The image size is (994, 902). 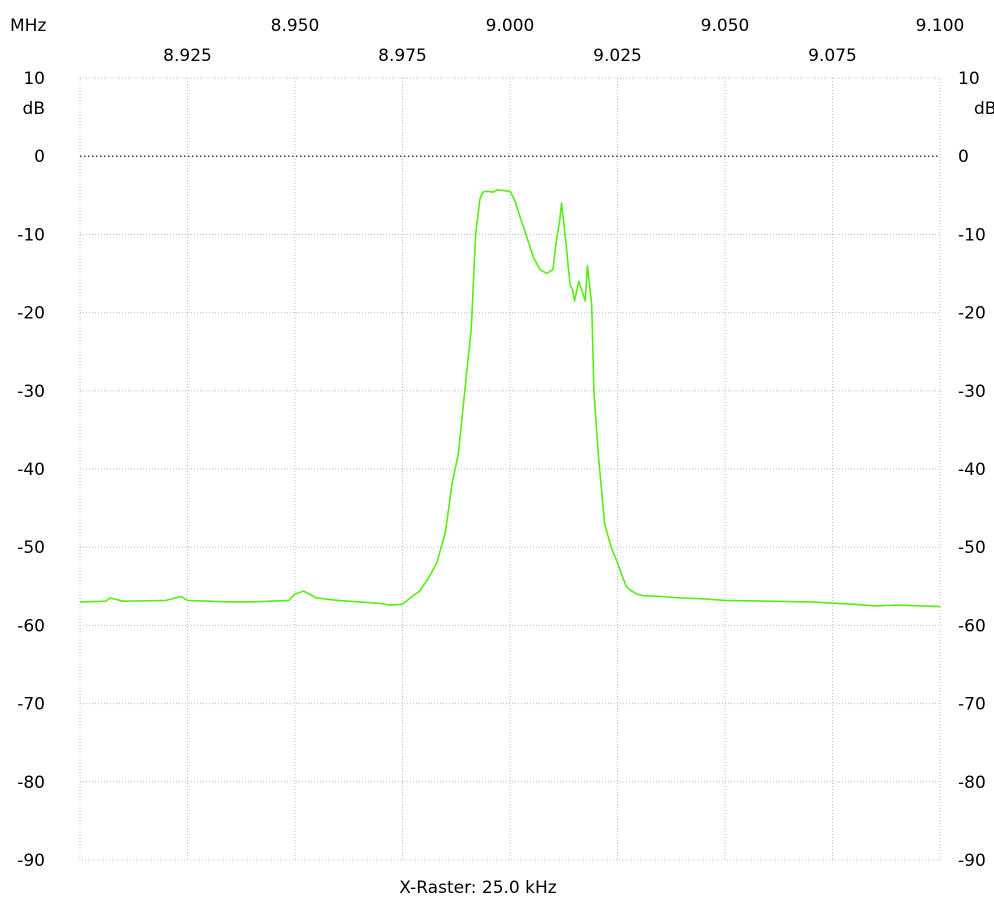 I want to click on y-tick-label-left: 10, so click(x=34, y=79).